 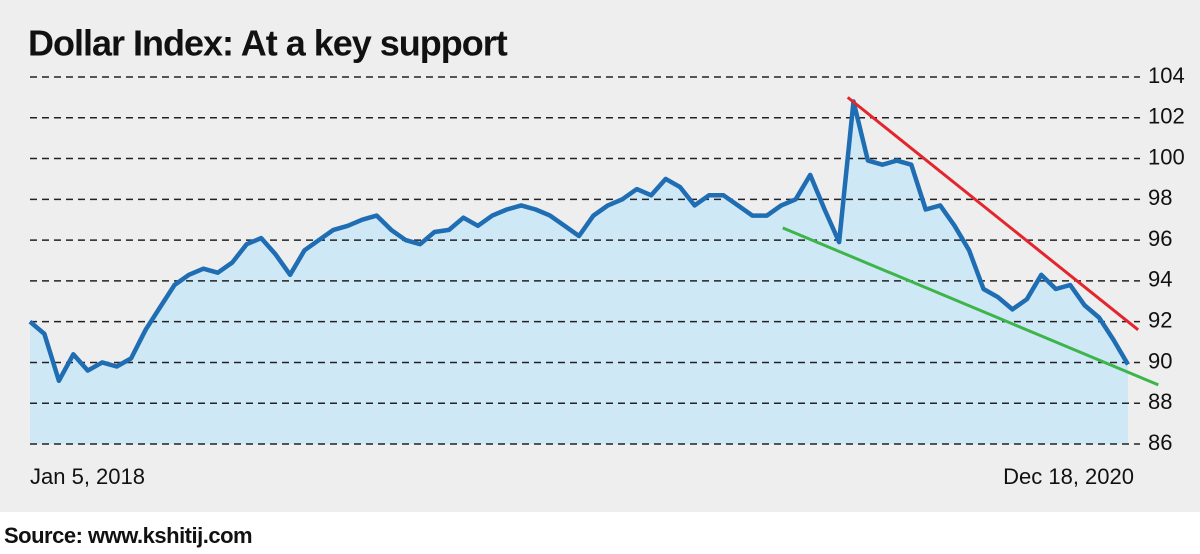 What do you see at coordinates (1160, 279) in the screenshot?
I see `y-tick-label: 94` at bounding box center [1160, 279].